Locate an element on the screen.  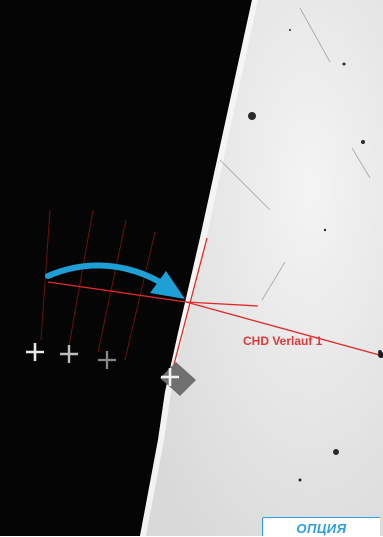
option-badge: ОПЦИЯ is located at coordinates (321, 526).